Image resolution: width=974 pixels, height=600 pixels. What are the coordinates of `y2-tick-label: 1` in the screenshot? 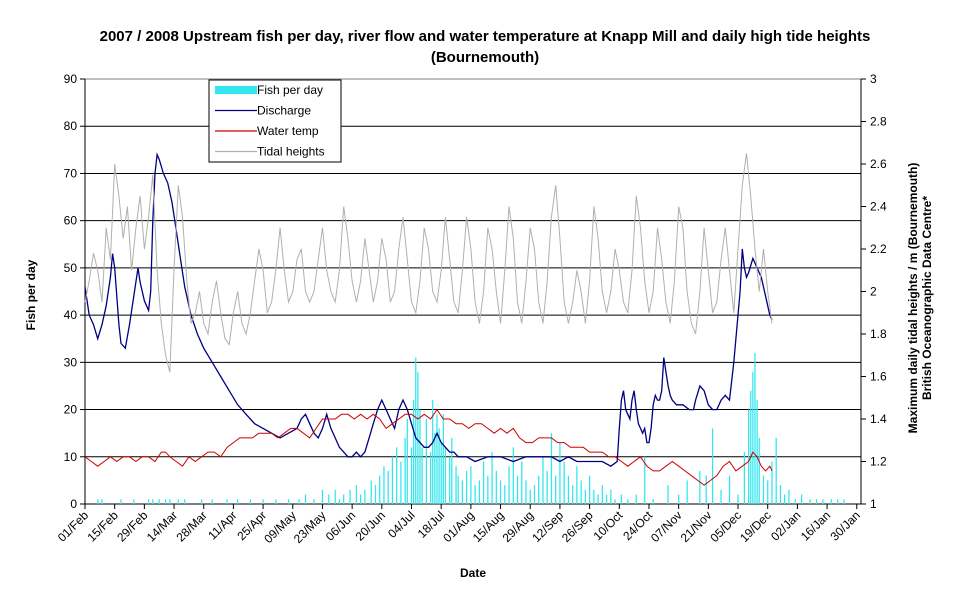 It's located at (873, 504).